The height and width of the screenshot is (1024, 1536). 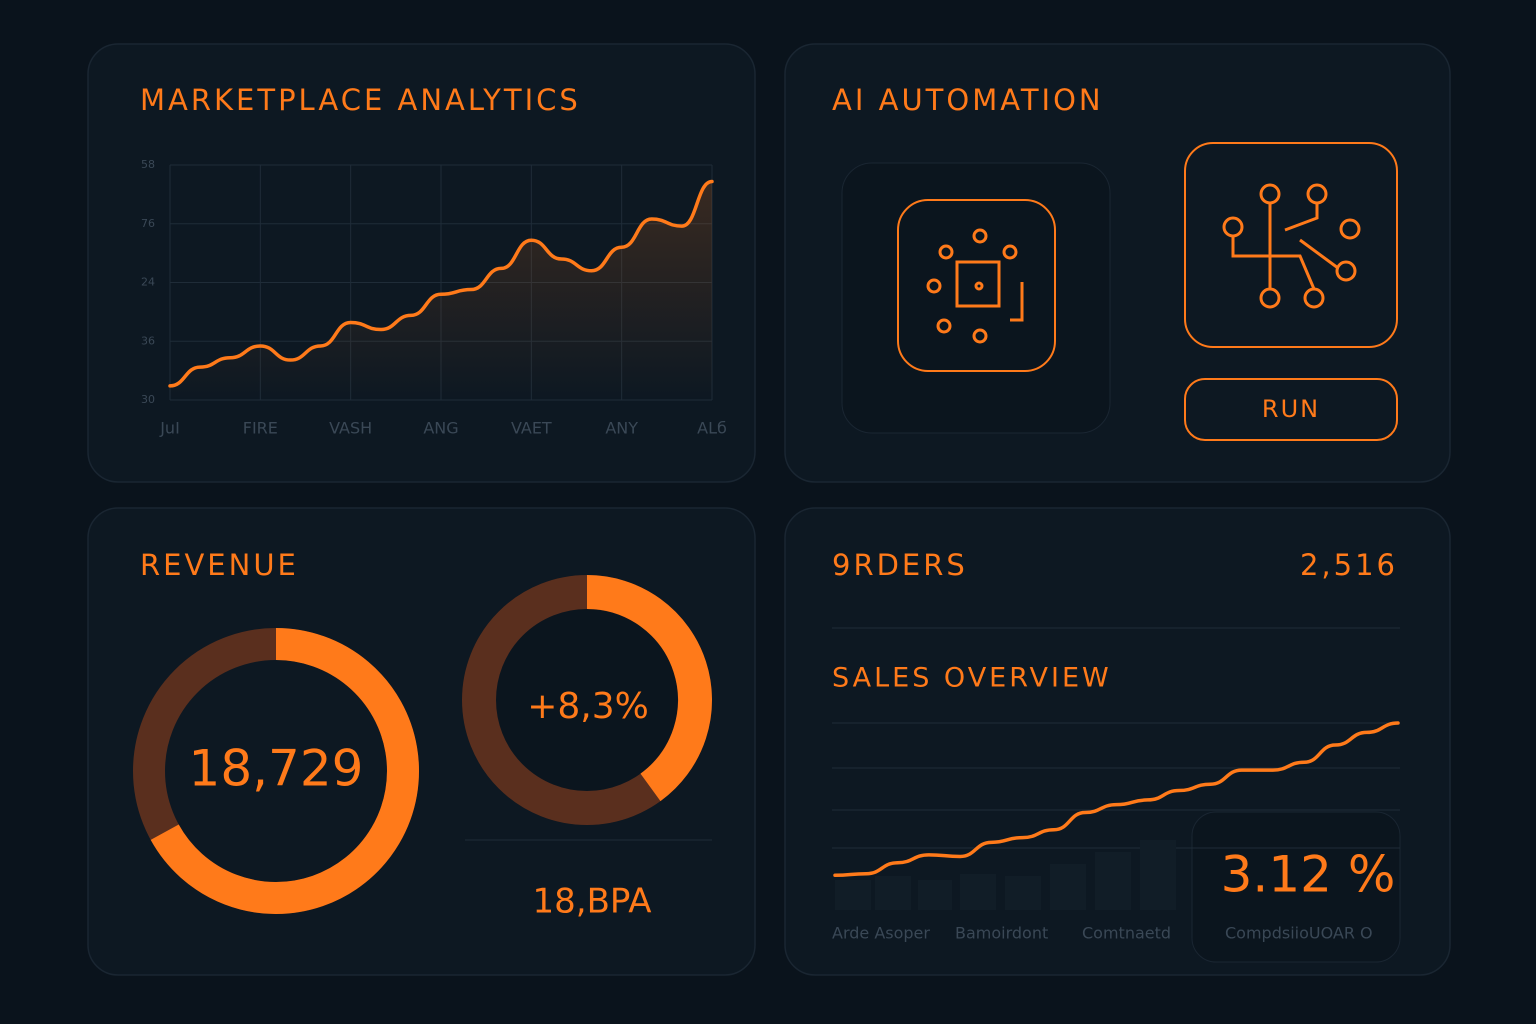 I want to click on conversion-rate: 3.12 %, so click(x=1308, y=875).